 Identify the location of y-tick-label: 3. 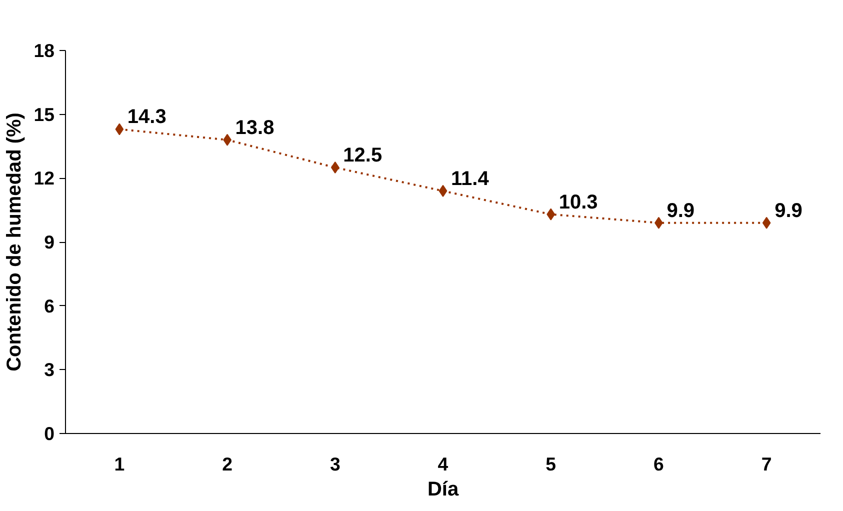
(49, 369).